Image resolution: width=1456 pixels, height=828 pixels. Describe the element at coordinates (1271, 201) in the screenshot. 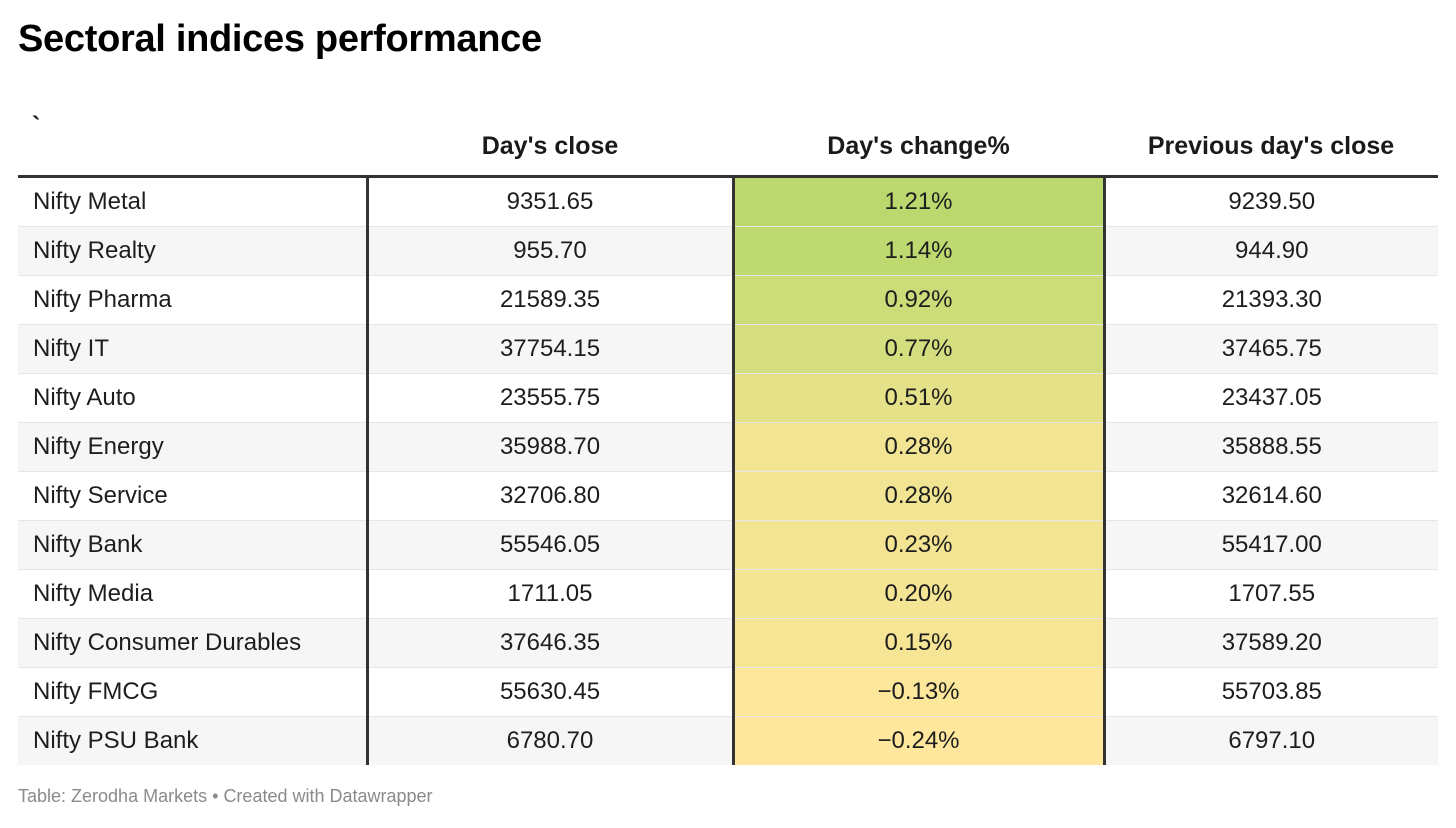

I see `previous-close-value: 9239.50` at that location.